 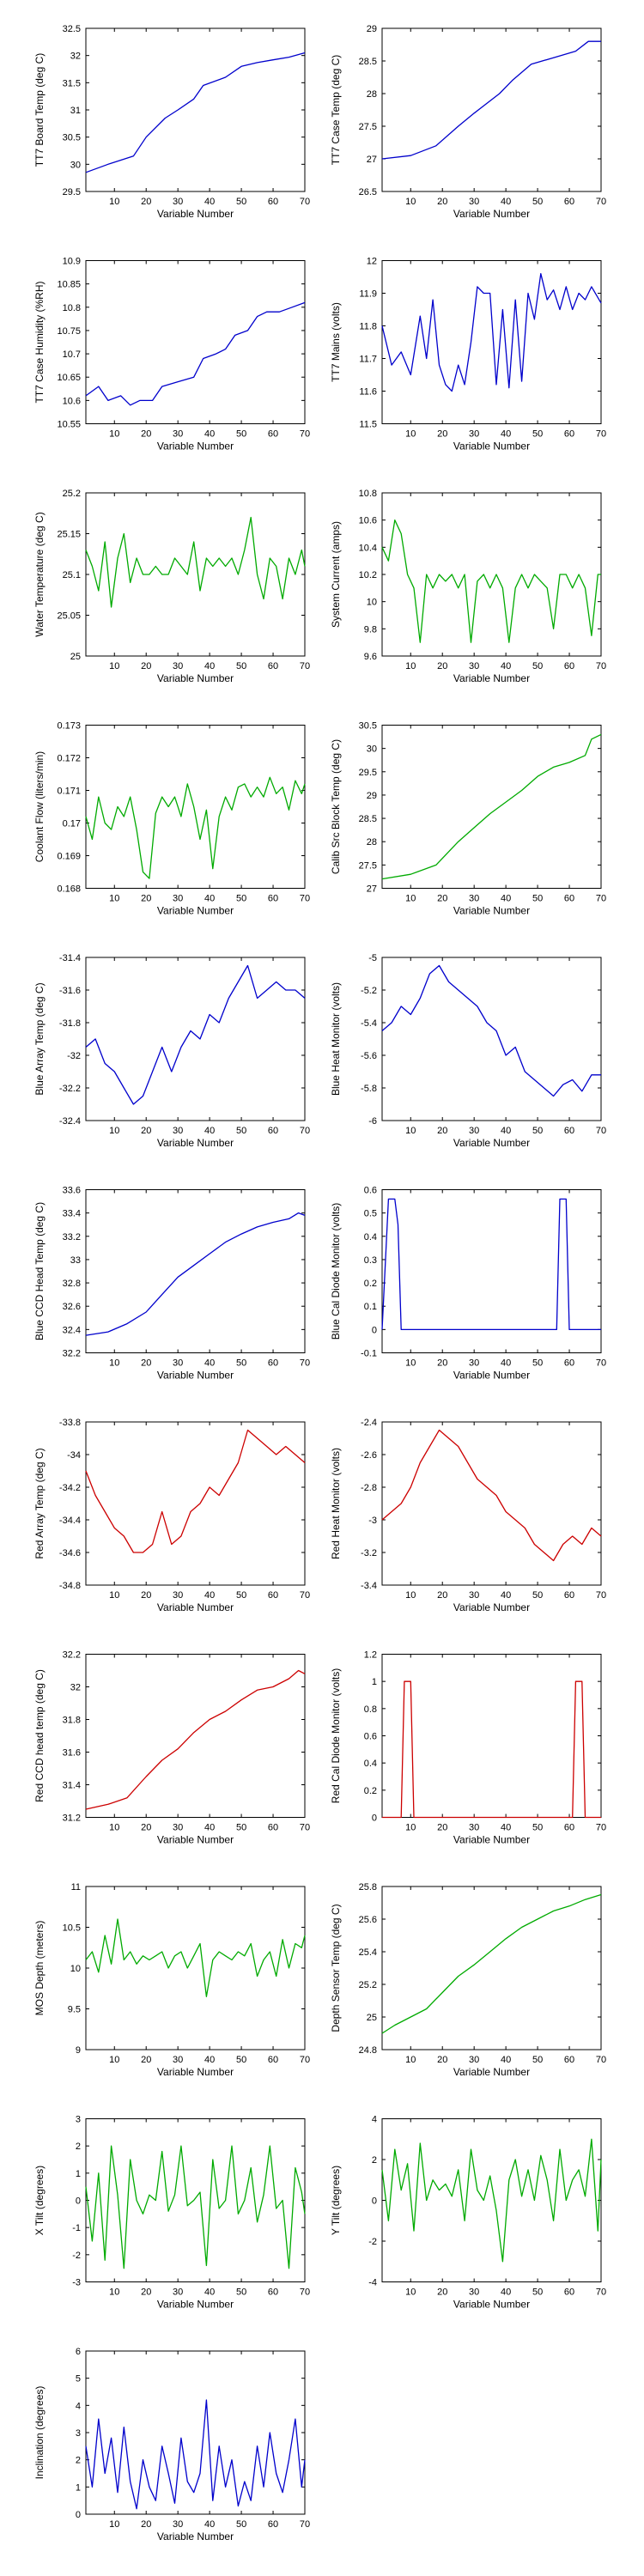 I want to click on y-tick-label: 31, so click(x=75, y=111).